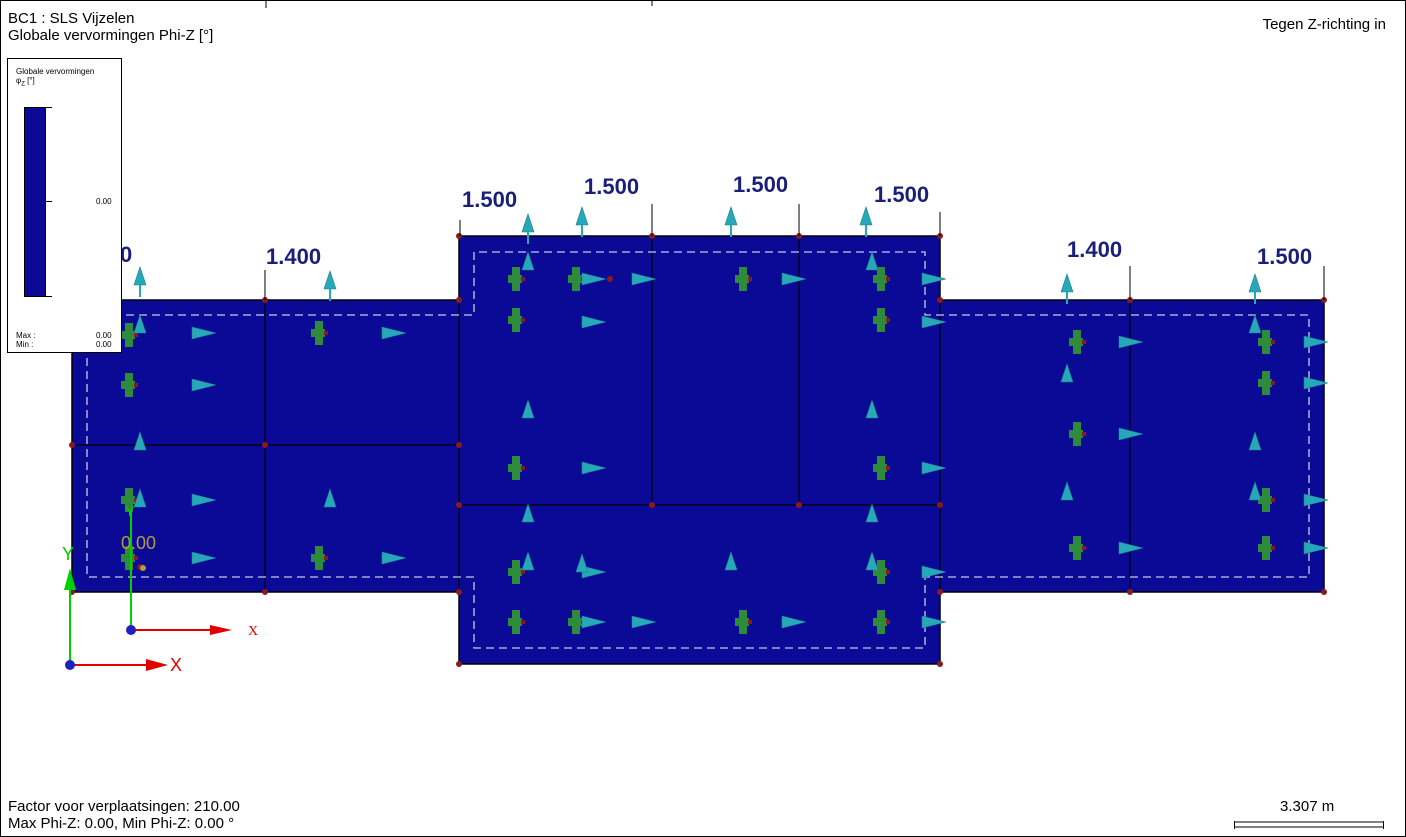  What do you see at coordinates (70, 579) in the screenshot?
I see `global-y-arrow` at bounding box center [70, 579].